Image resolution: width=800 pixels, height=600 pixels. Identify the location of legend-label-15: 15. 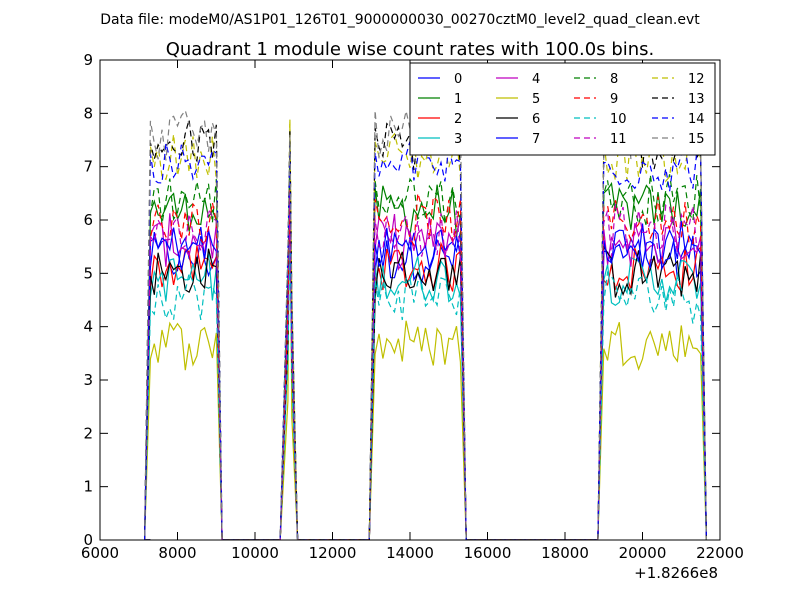
(696, 139).